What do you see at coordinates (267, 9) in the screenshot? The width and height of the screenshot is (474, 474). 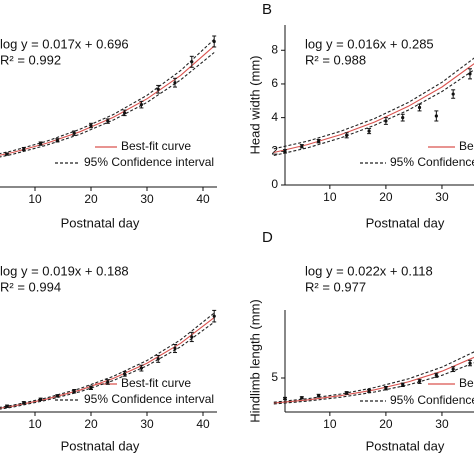 I see `panel-label: B` at bounding box center [267, 9].